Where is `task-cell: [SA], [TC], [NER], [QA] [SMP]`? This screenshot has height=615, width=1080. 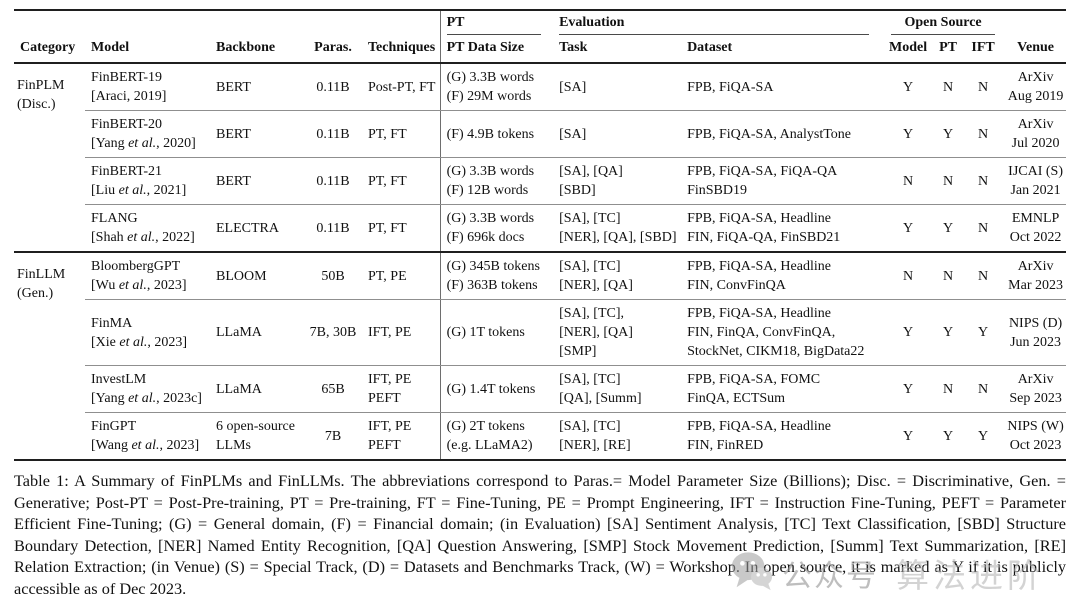 task-cell: [SA], [TC], [NER], [QA] [SMP] is located at coordinates (617, 332).